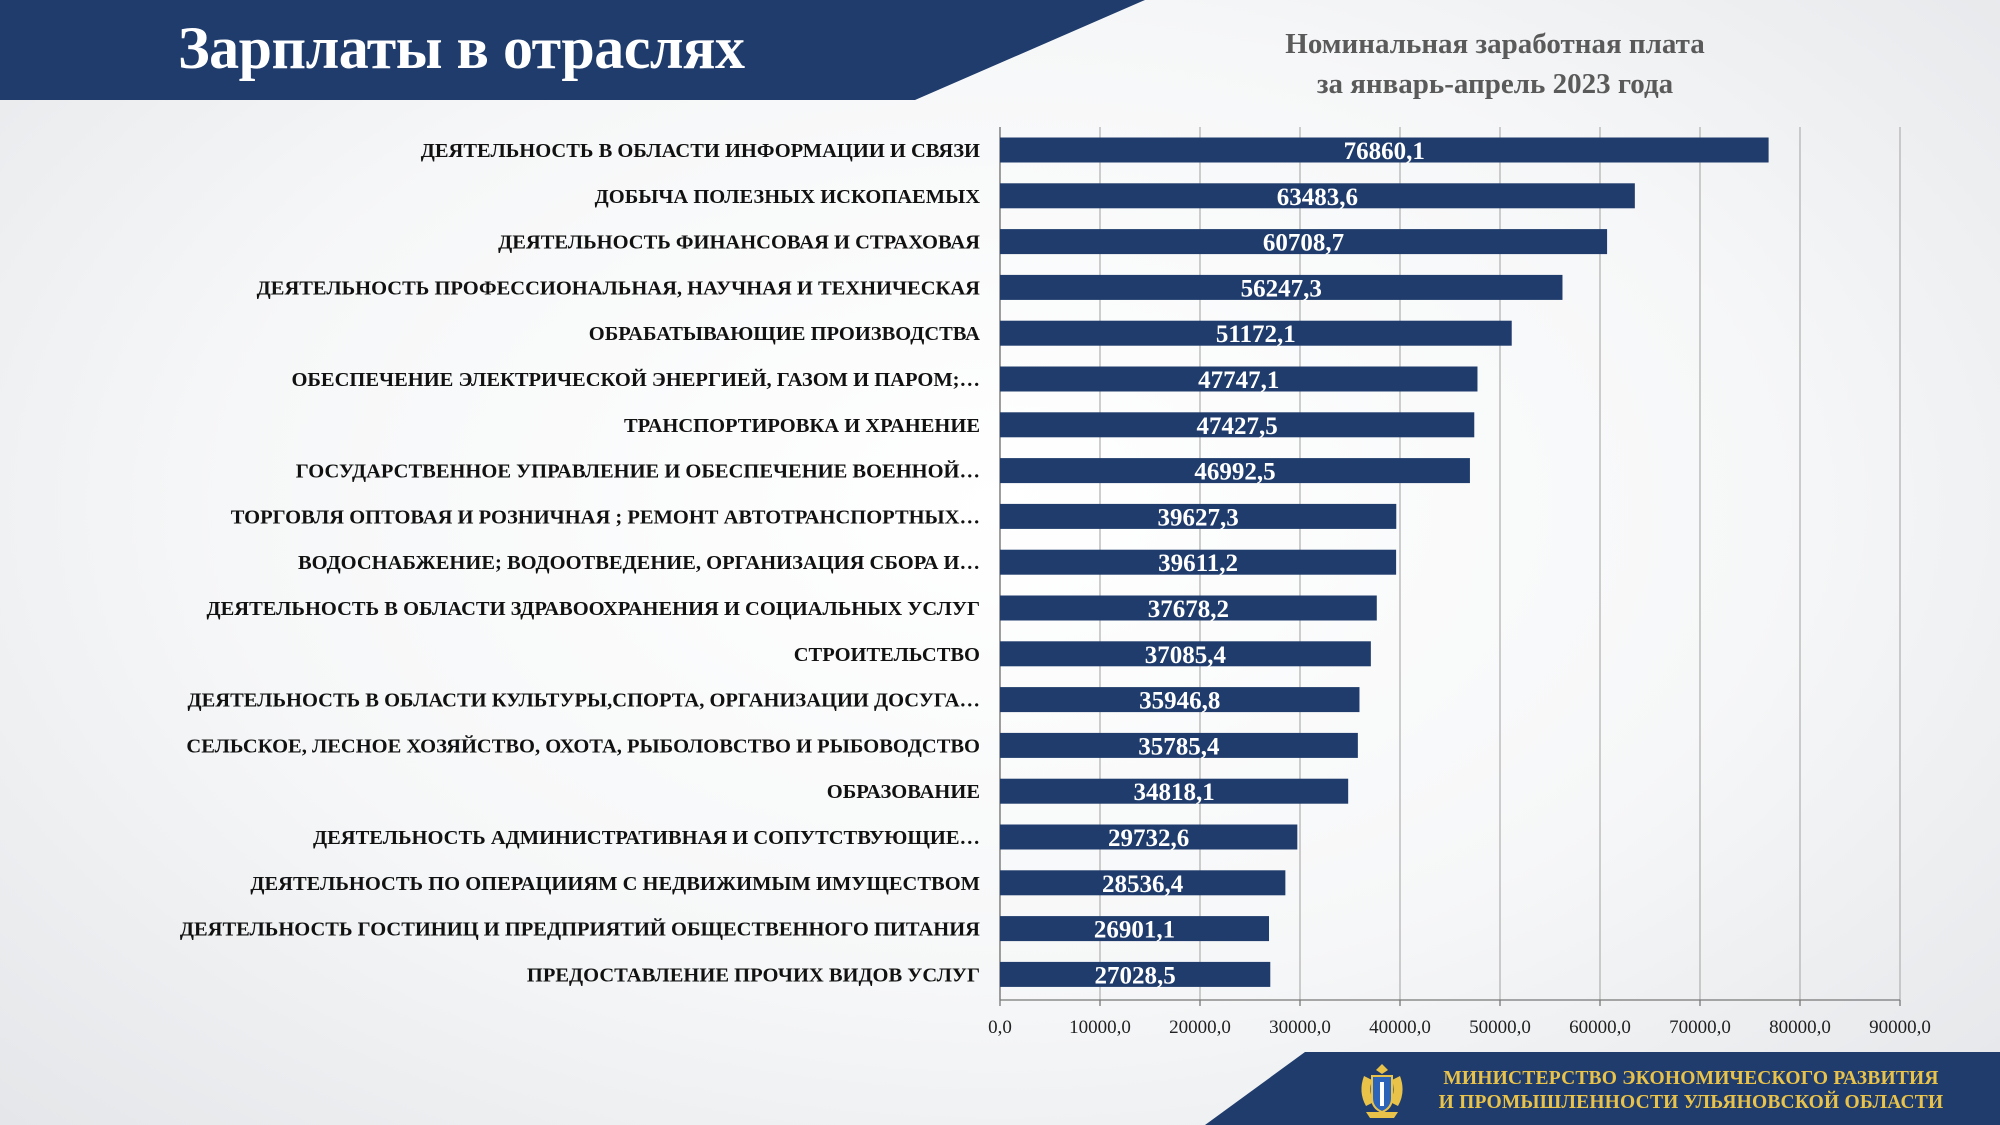 The height and width of the screenshot is (1125, 2000). I want to click on bar-value-label: 35785,4, so click(1179, 746).